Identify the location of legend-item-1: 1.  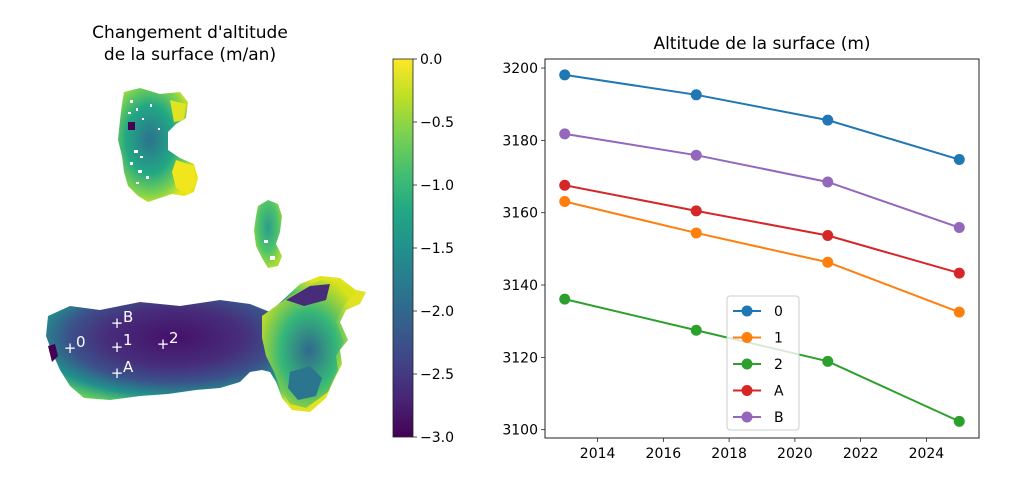
(758, 339).